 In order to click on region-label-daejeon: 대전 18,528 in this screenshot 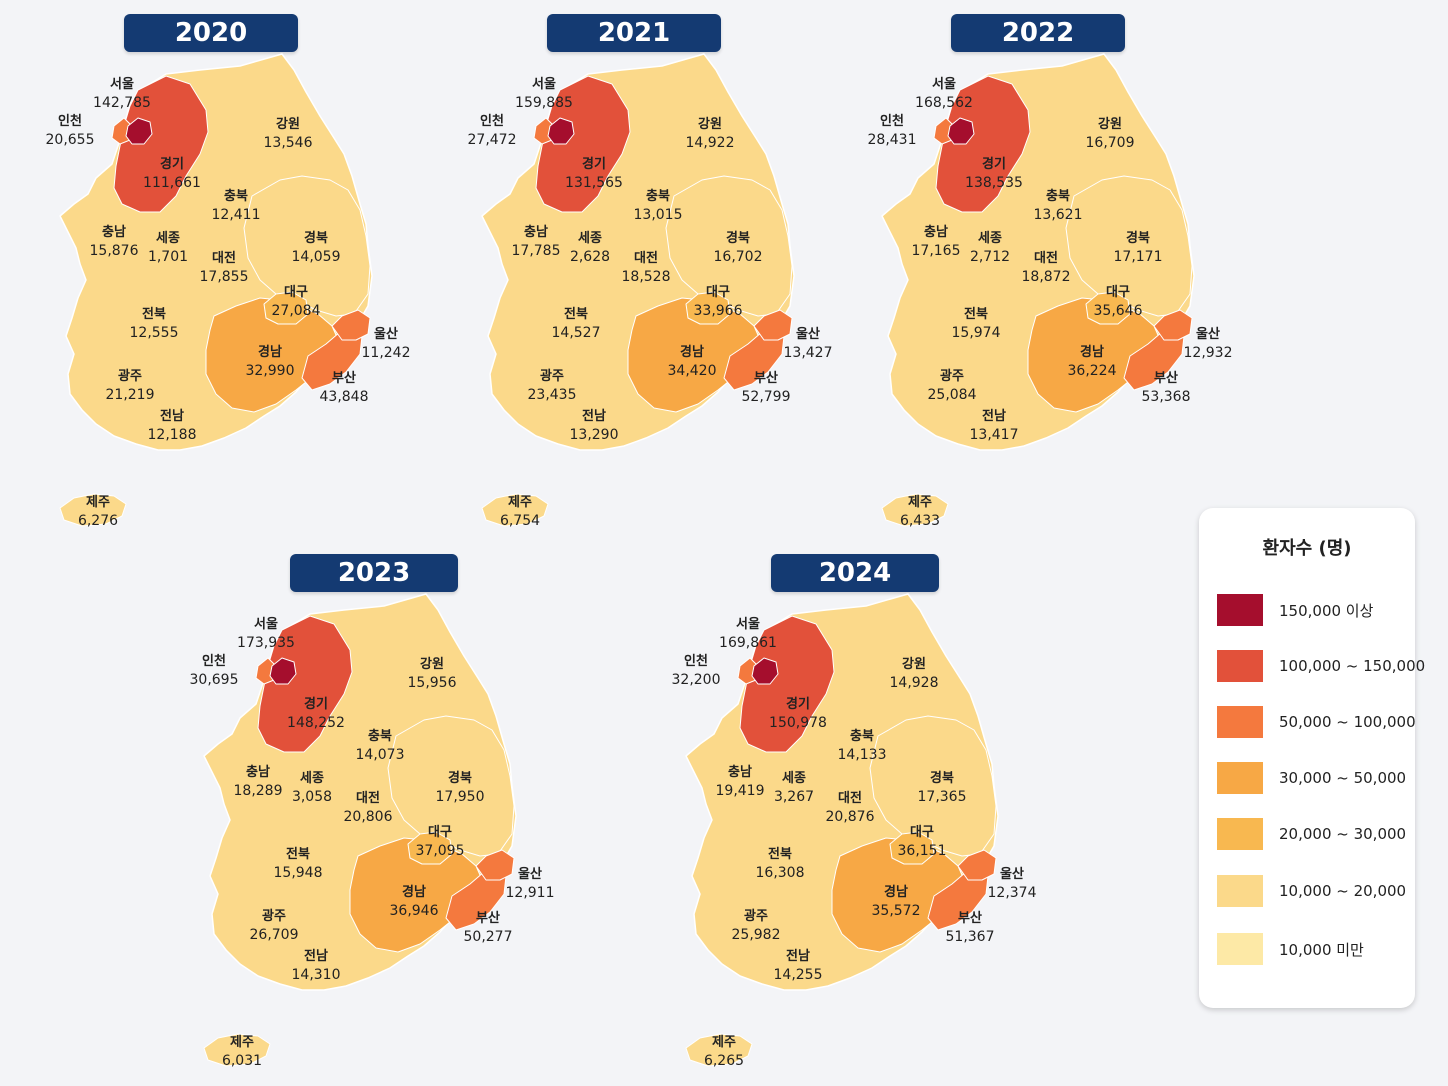, I will do `click(646, 268)`.